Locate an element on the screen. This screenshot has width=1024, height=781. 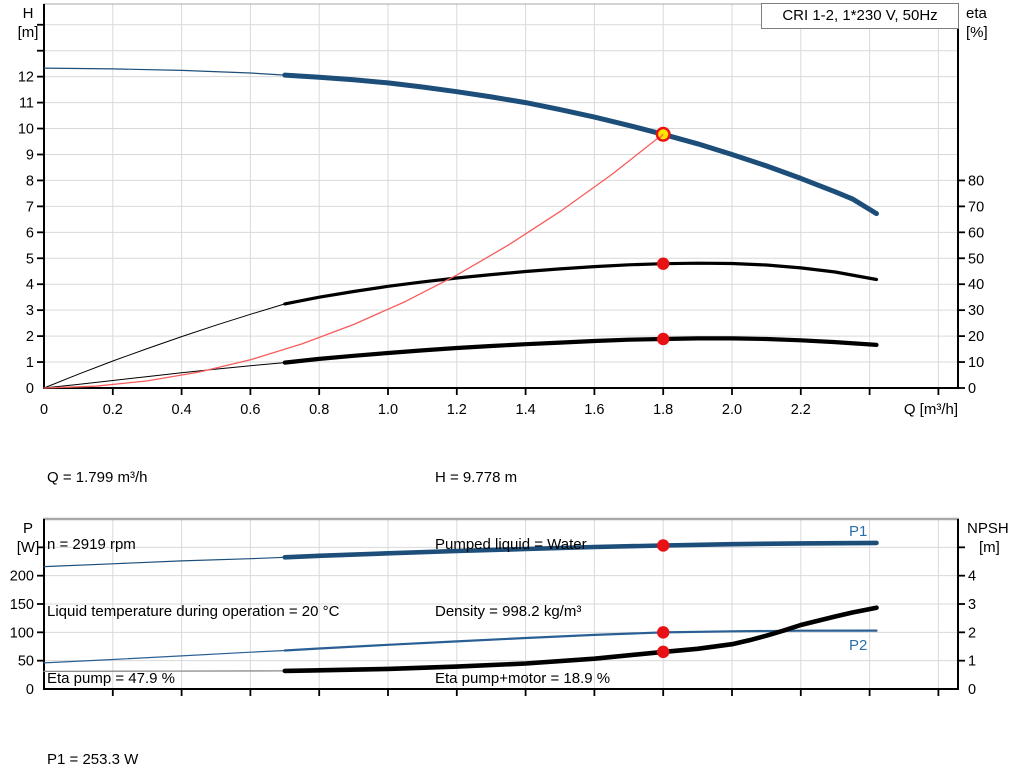
result-density: Density = 998.2 kg/m³ is located at coordinates (508, 612).